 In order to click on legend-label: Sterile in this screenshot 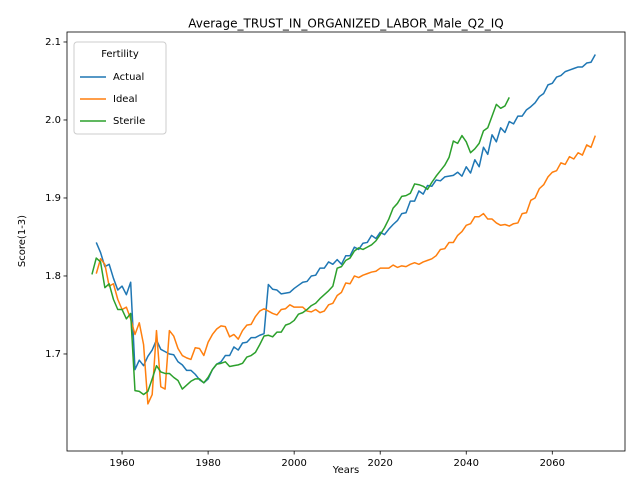, I will do `click(129, 121)`.